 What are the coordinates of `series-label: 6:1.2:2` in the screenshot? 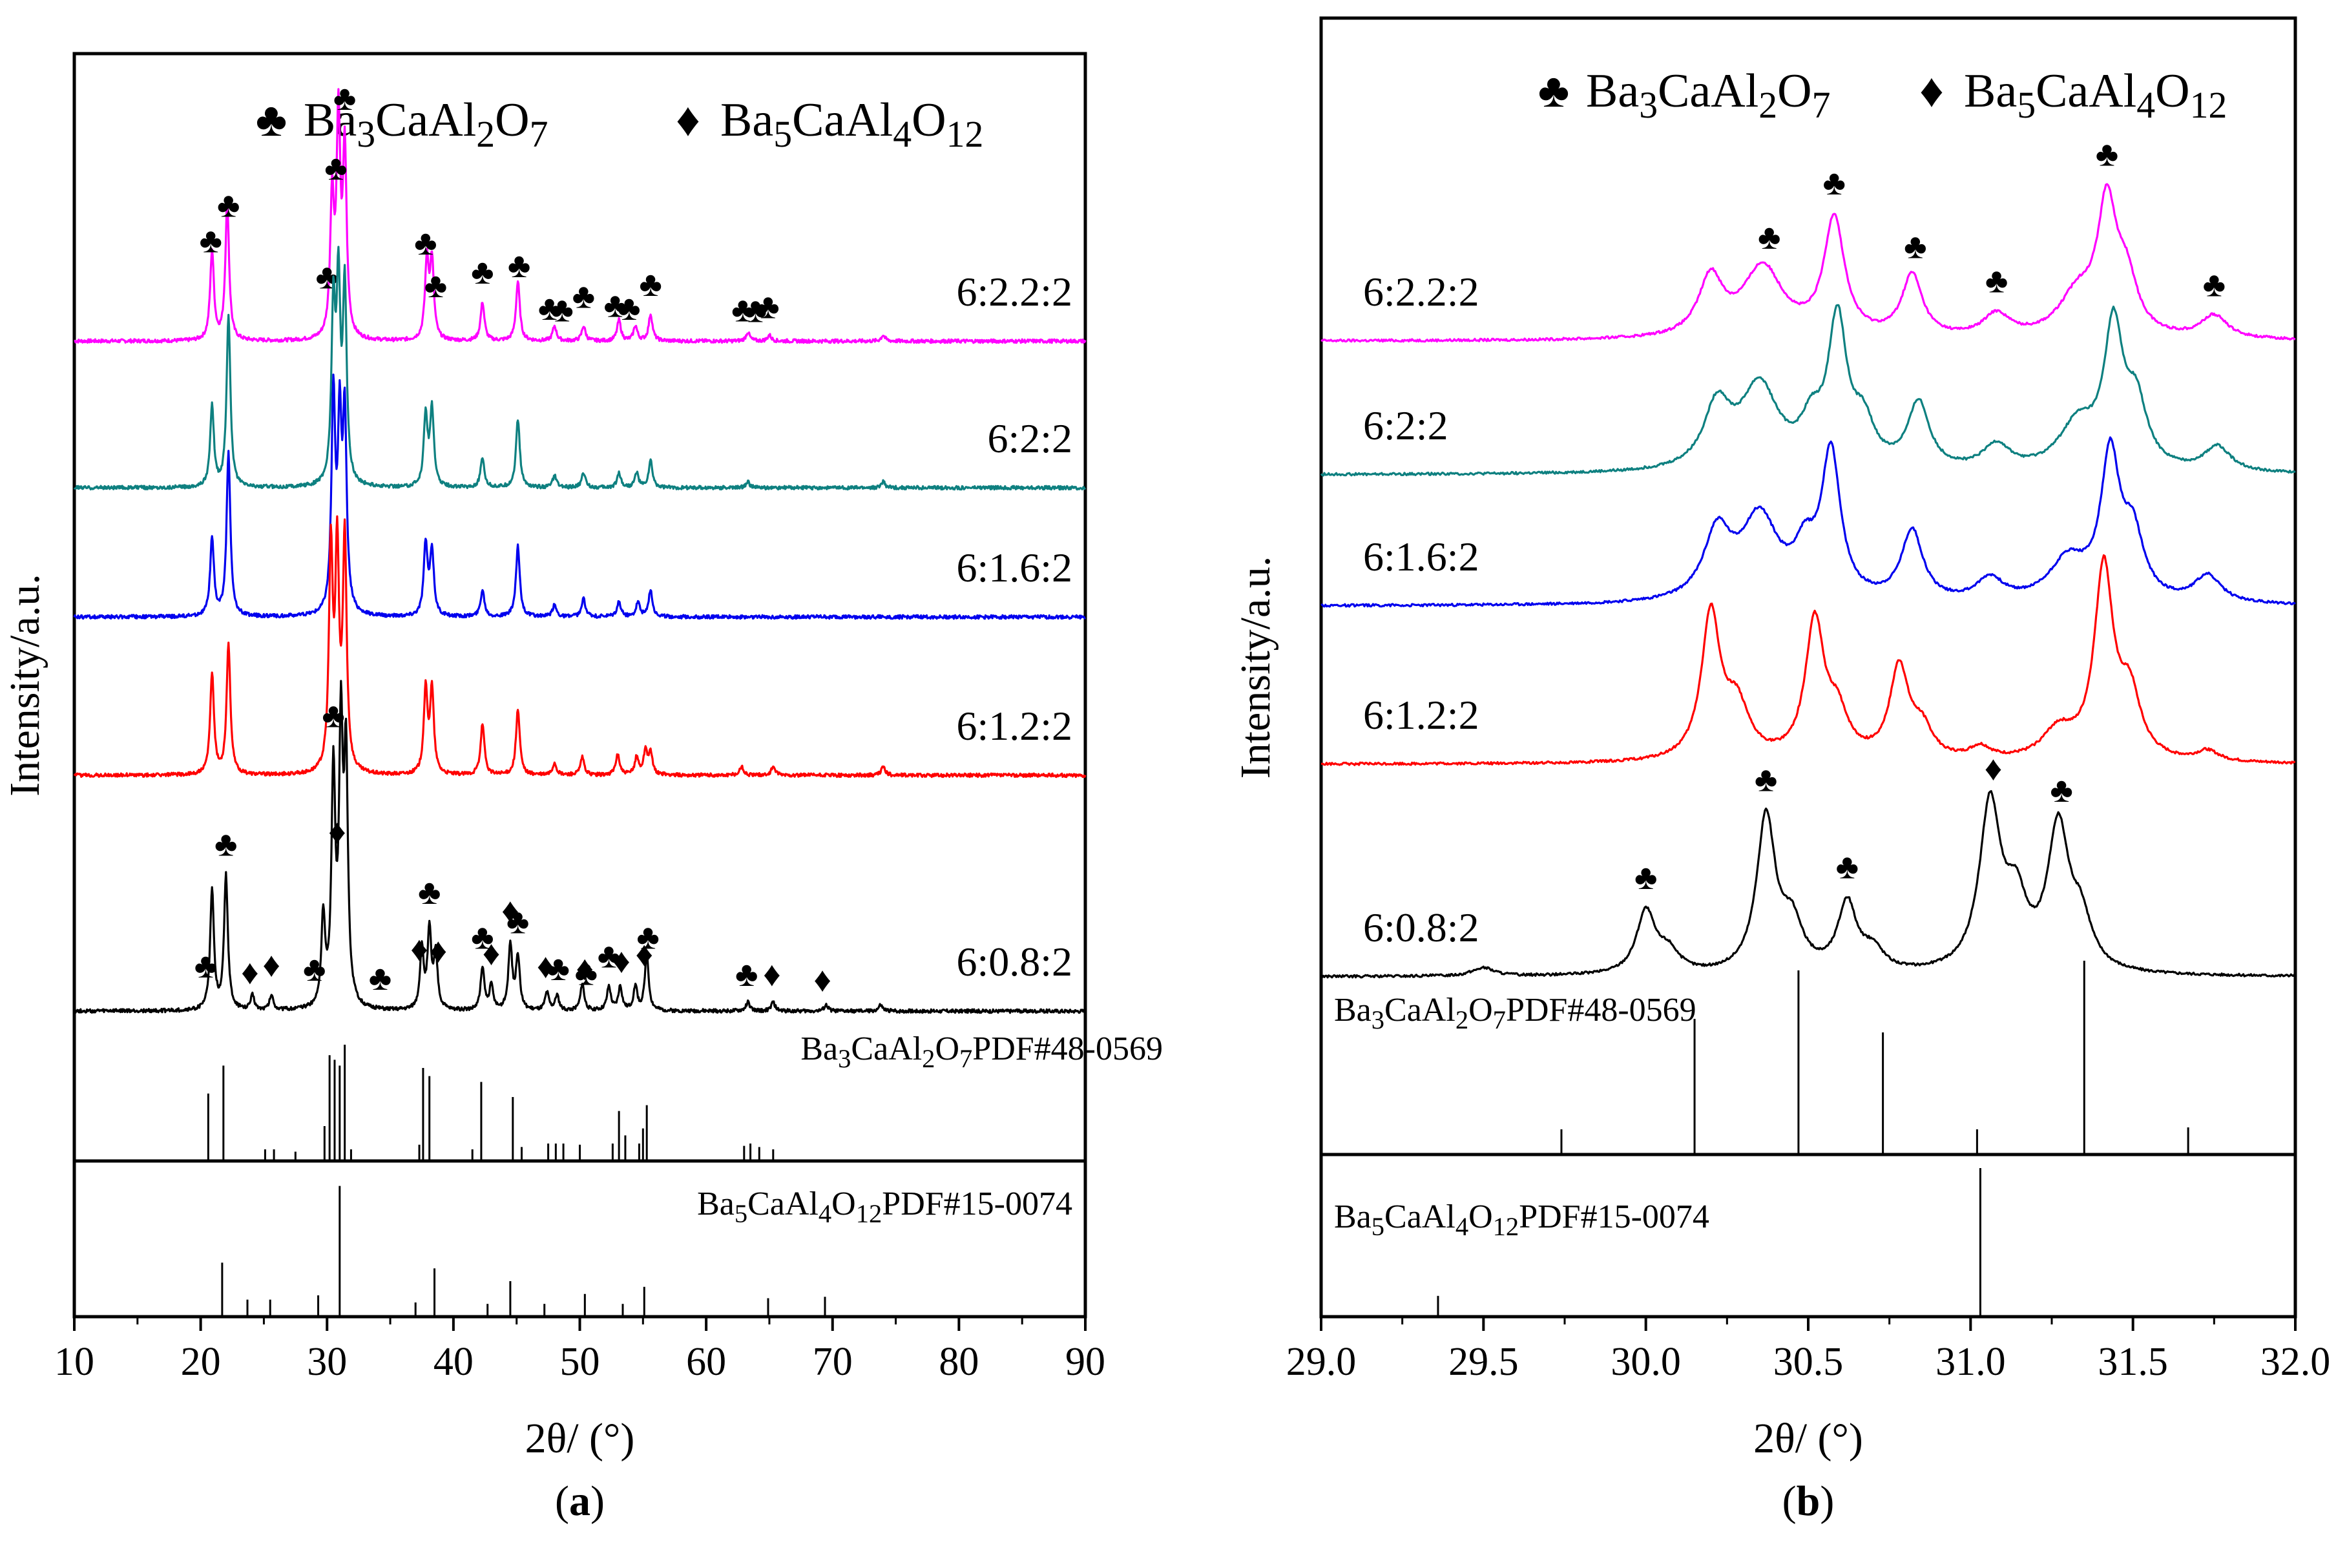 It's located at (1421, 715).